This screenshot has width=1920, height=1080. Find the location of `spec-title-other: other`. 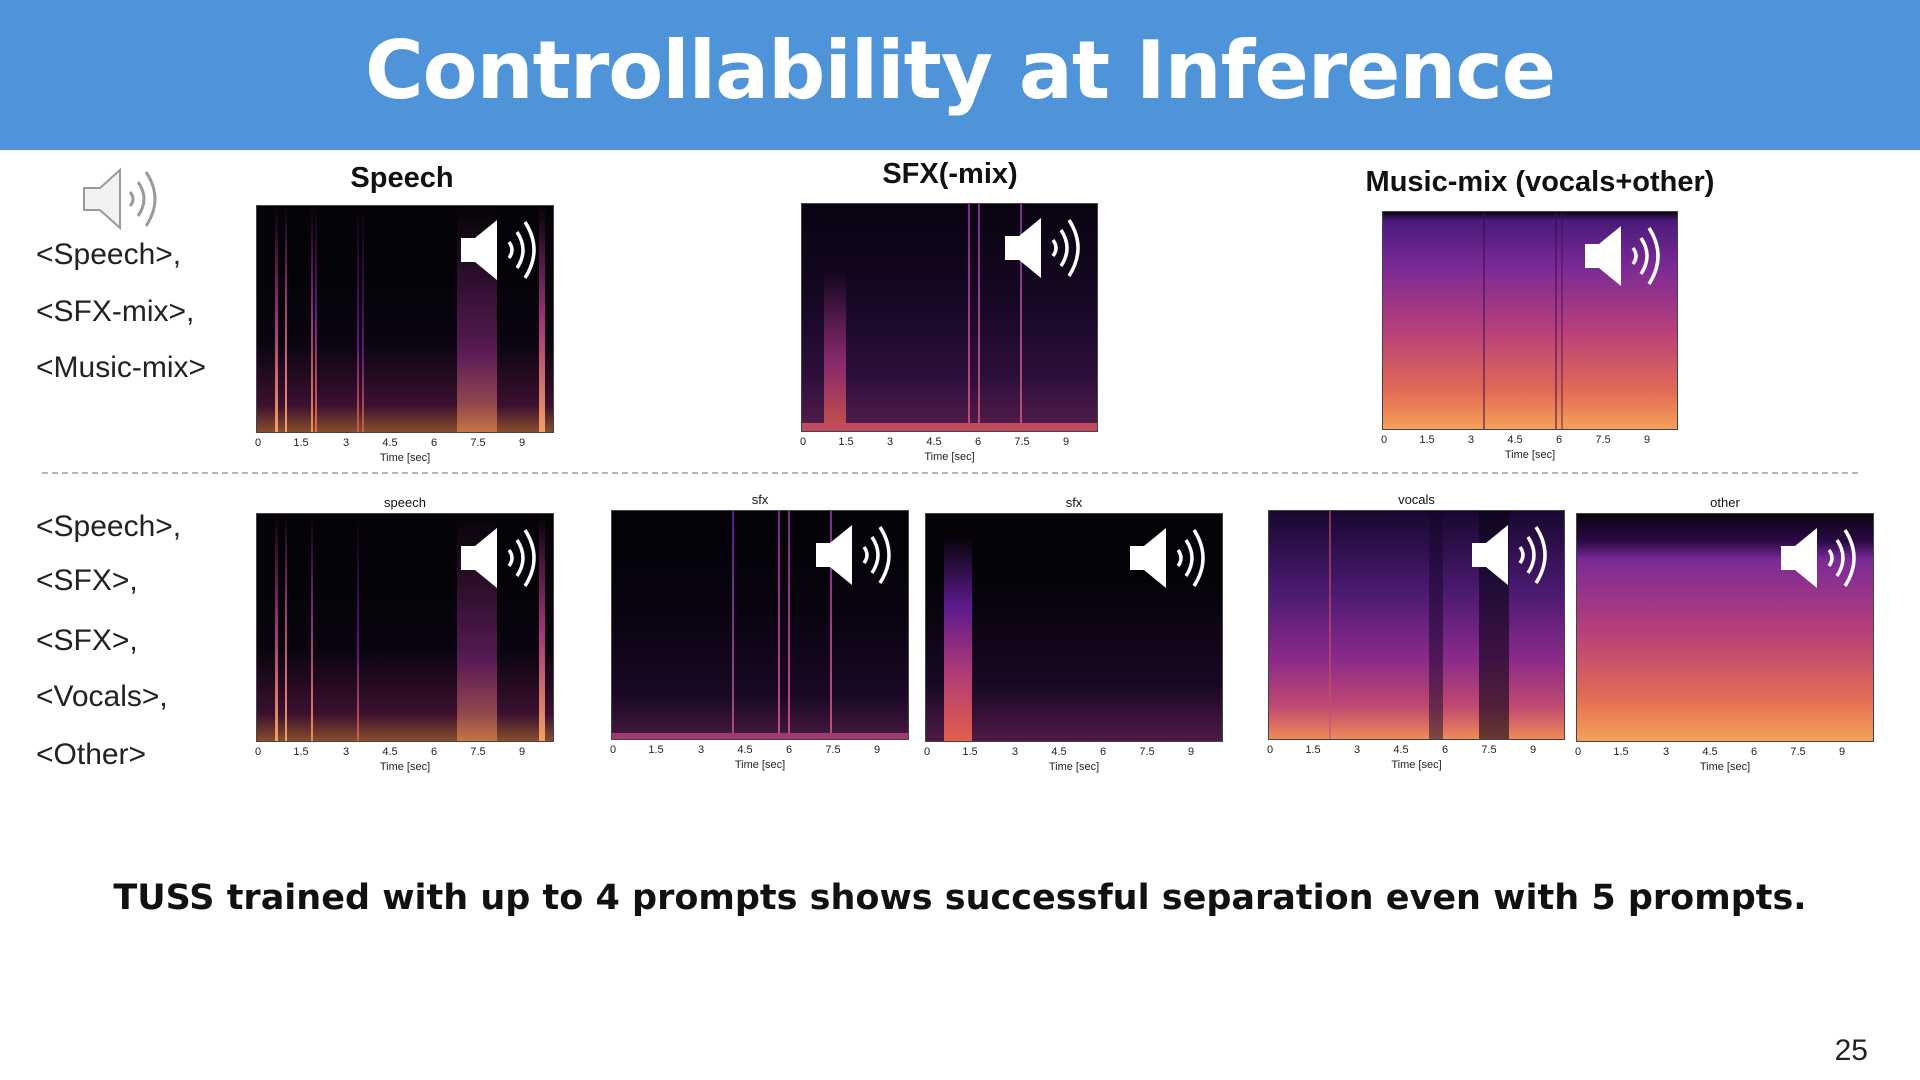

spec-title-other: other is located at coordinates (1725, 502).